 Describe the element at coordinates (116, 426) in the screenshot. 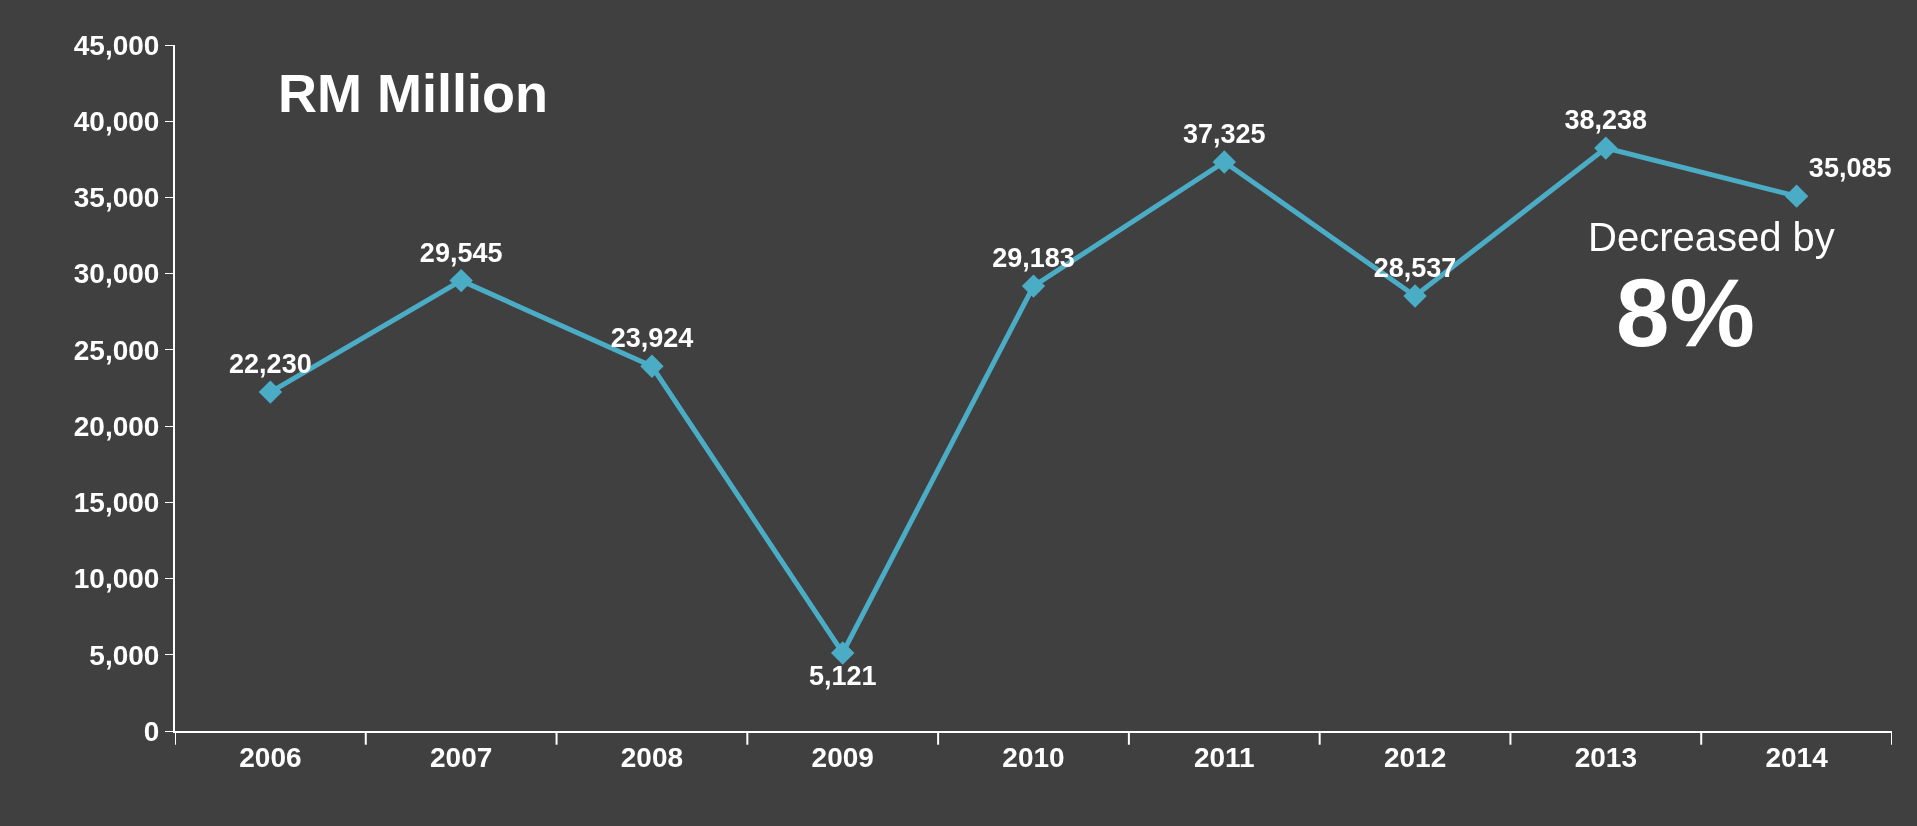

I see `y-tick-label: 20,000` at that location.